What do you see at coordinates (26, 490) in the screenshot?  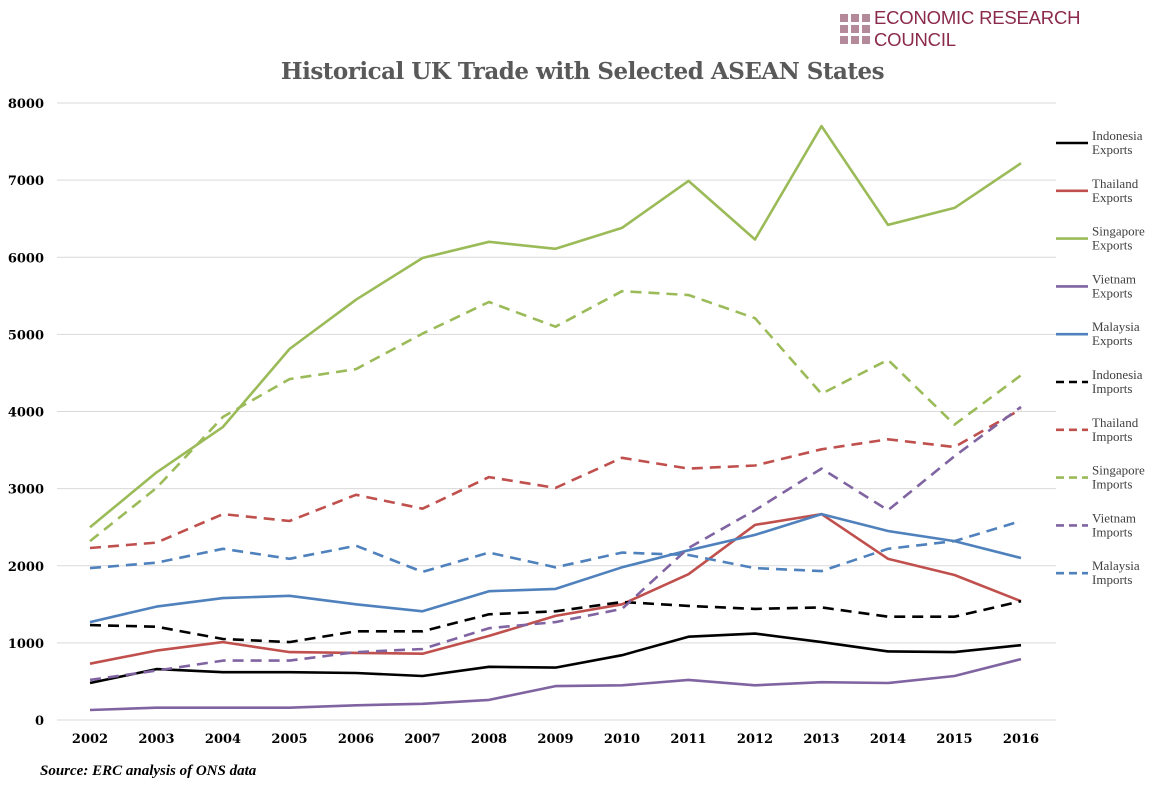 I see `y-tick-label: 3000` at bounding box center [26, 490].